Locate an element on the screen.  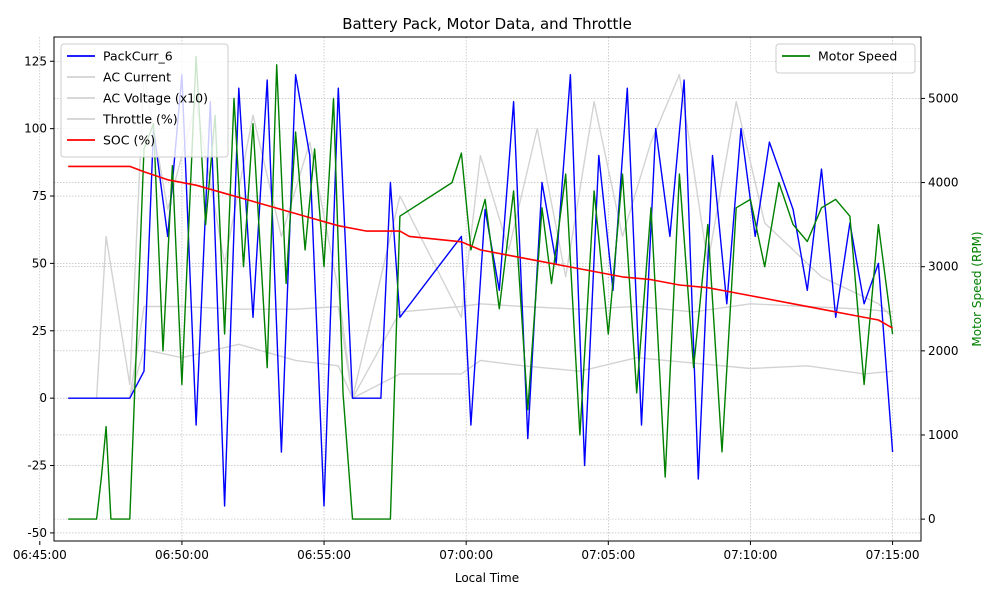
x-tick-label: 06:50:00 is located at coordinates (182, 555).